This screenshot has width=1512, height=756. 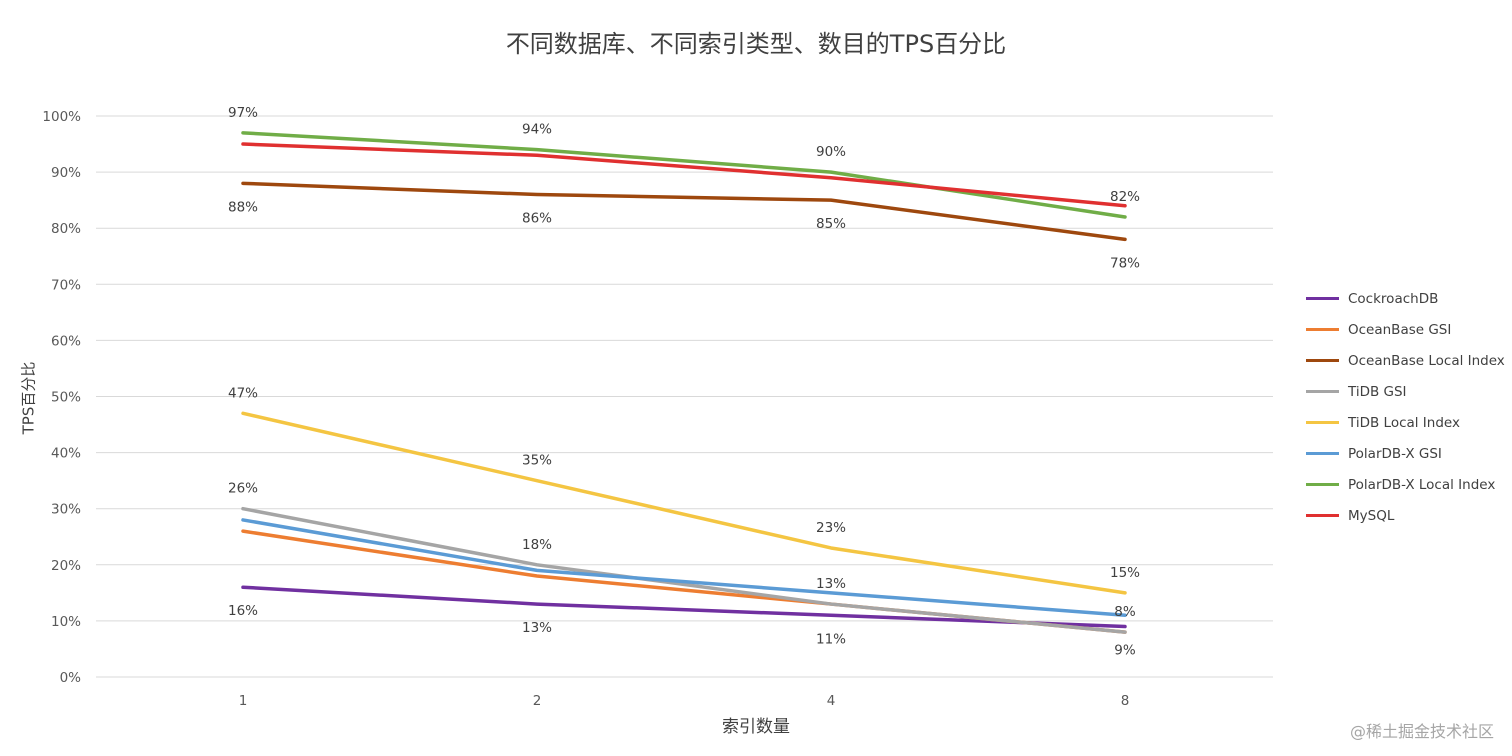 I want to click on y-tick-label: 60%, so click(x=66, y=341).